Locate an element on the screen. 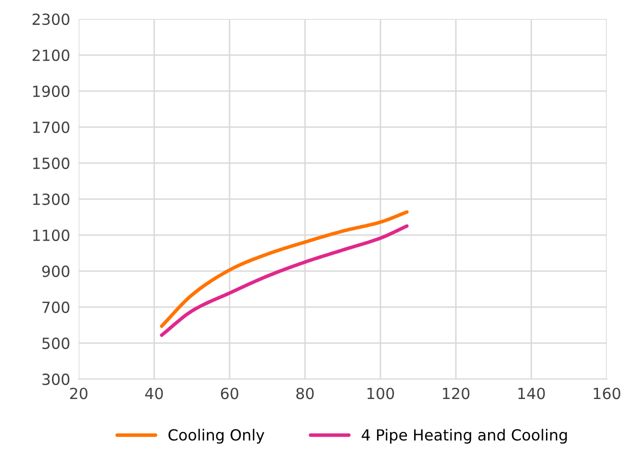  x-tick-label: 60 is located at coordinates (229, 394).